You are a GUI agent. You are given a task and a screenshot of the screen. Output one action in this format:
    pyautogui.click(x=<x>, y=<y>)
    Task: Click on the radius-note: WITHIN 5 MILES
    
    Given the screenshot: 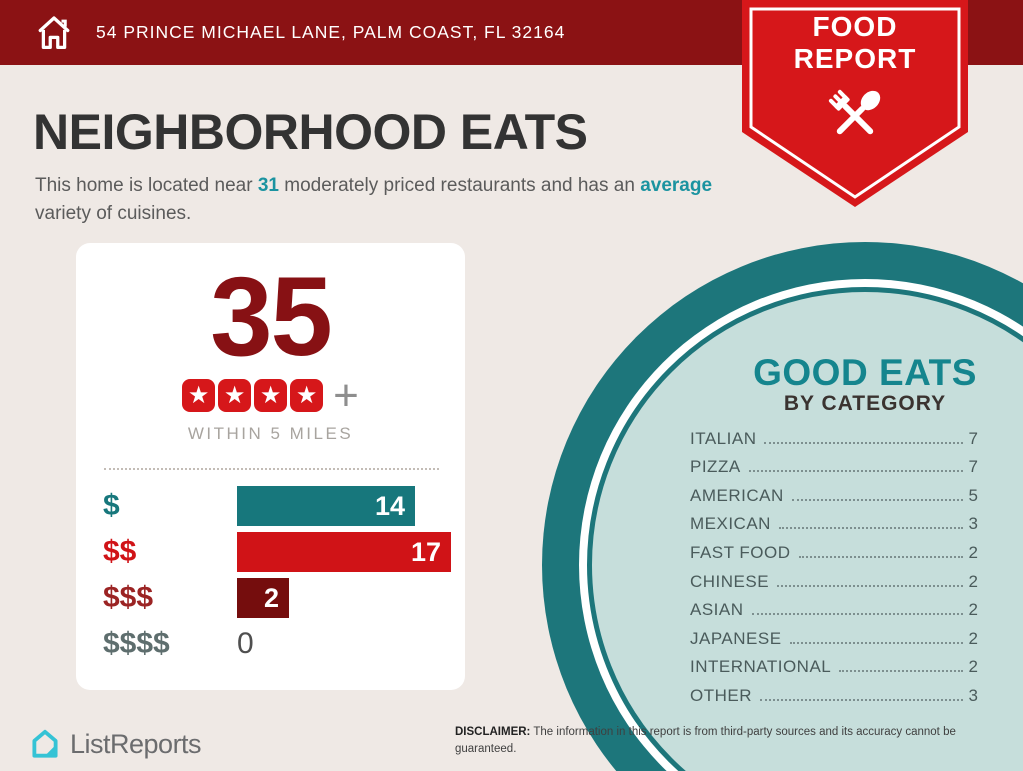 What is the action you would take?
    pyautogui.click(x=270, y=433)
    